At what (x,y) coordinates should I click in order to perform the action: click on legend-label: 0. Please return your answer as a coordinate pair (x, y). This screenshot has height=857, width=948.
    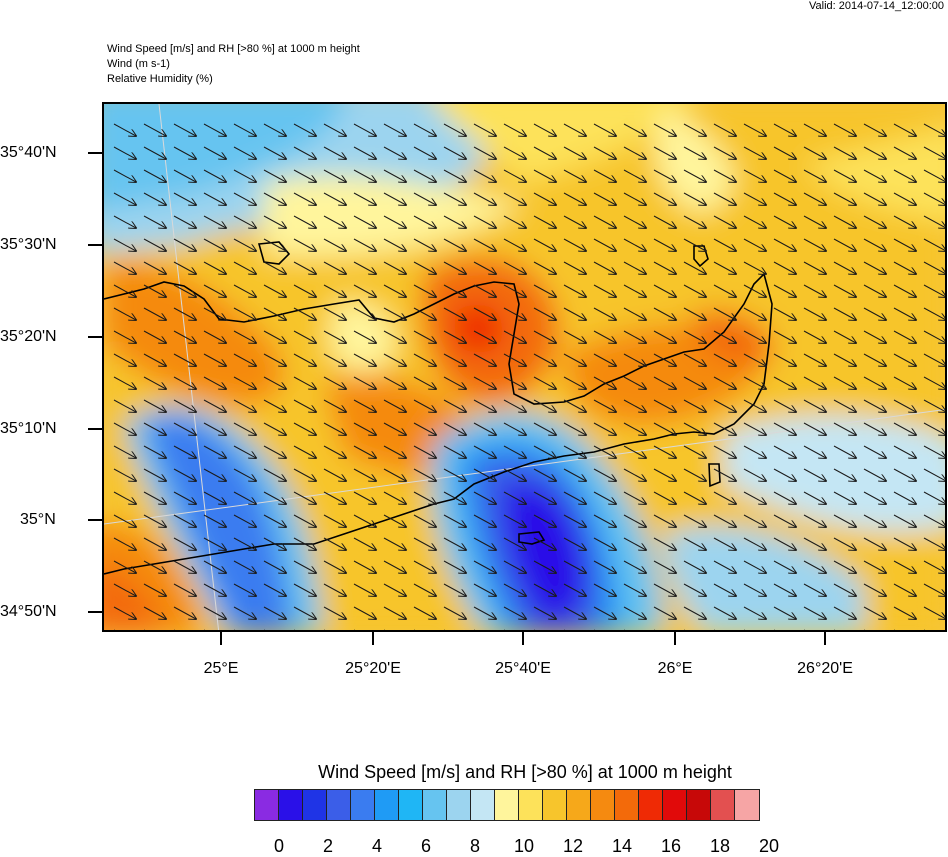
    Looking at the image, I should click on (279, 846).